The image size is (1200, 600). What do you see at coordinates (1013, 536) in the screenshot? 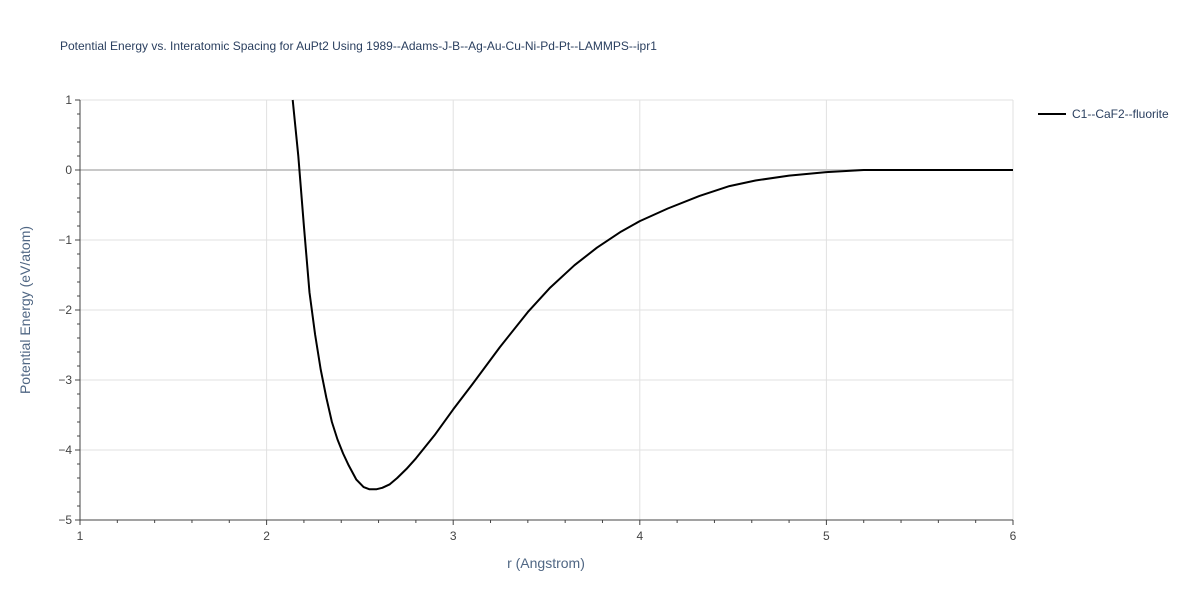
I see `x-tick-label: 6` at bounding box center [1013, 536].